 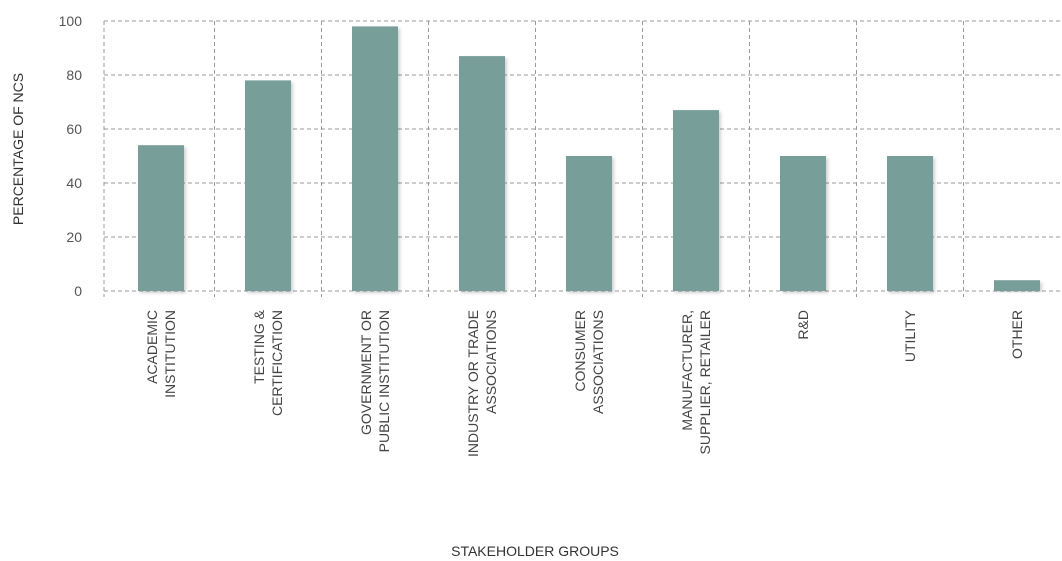 What do you see at coordinates (152, 347) in the screenshot?
I see `x-tick-label-line: ACADEMIC` at bounding box center [152, 347].